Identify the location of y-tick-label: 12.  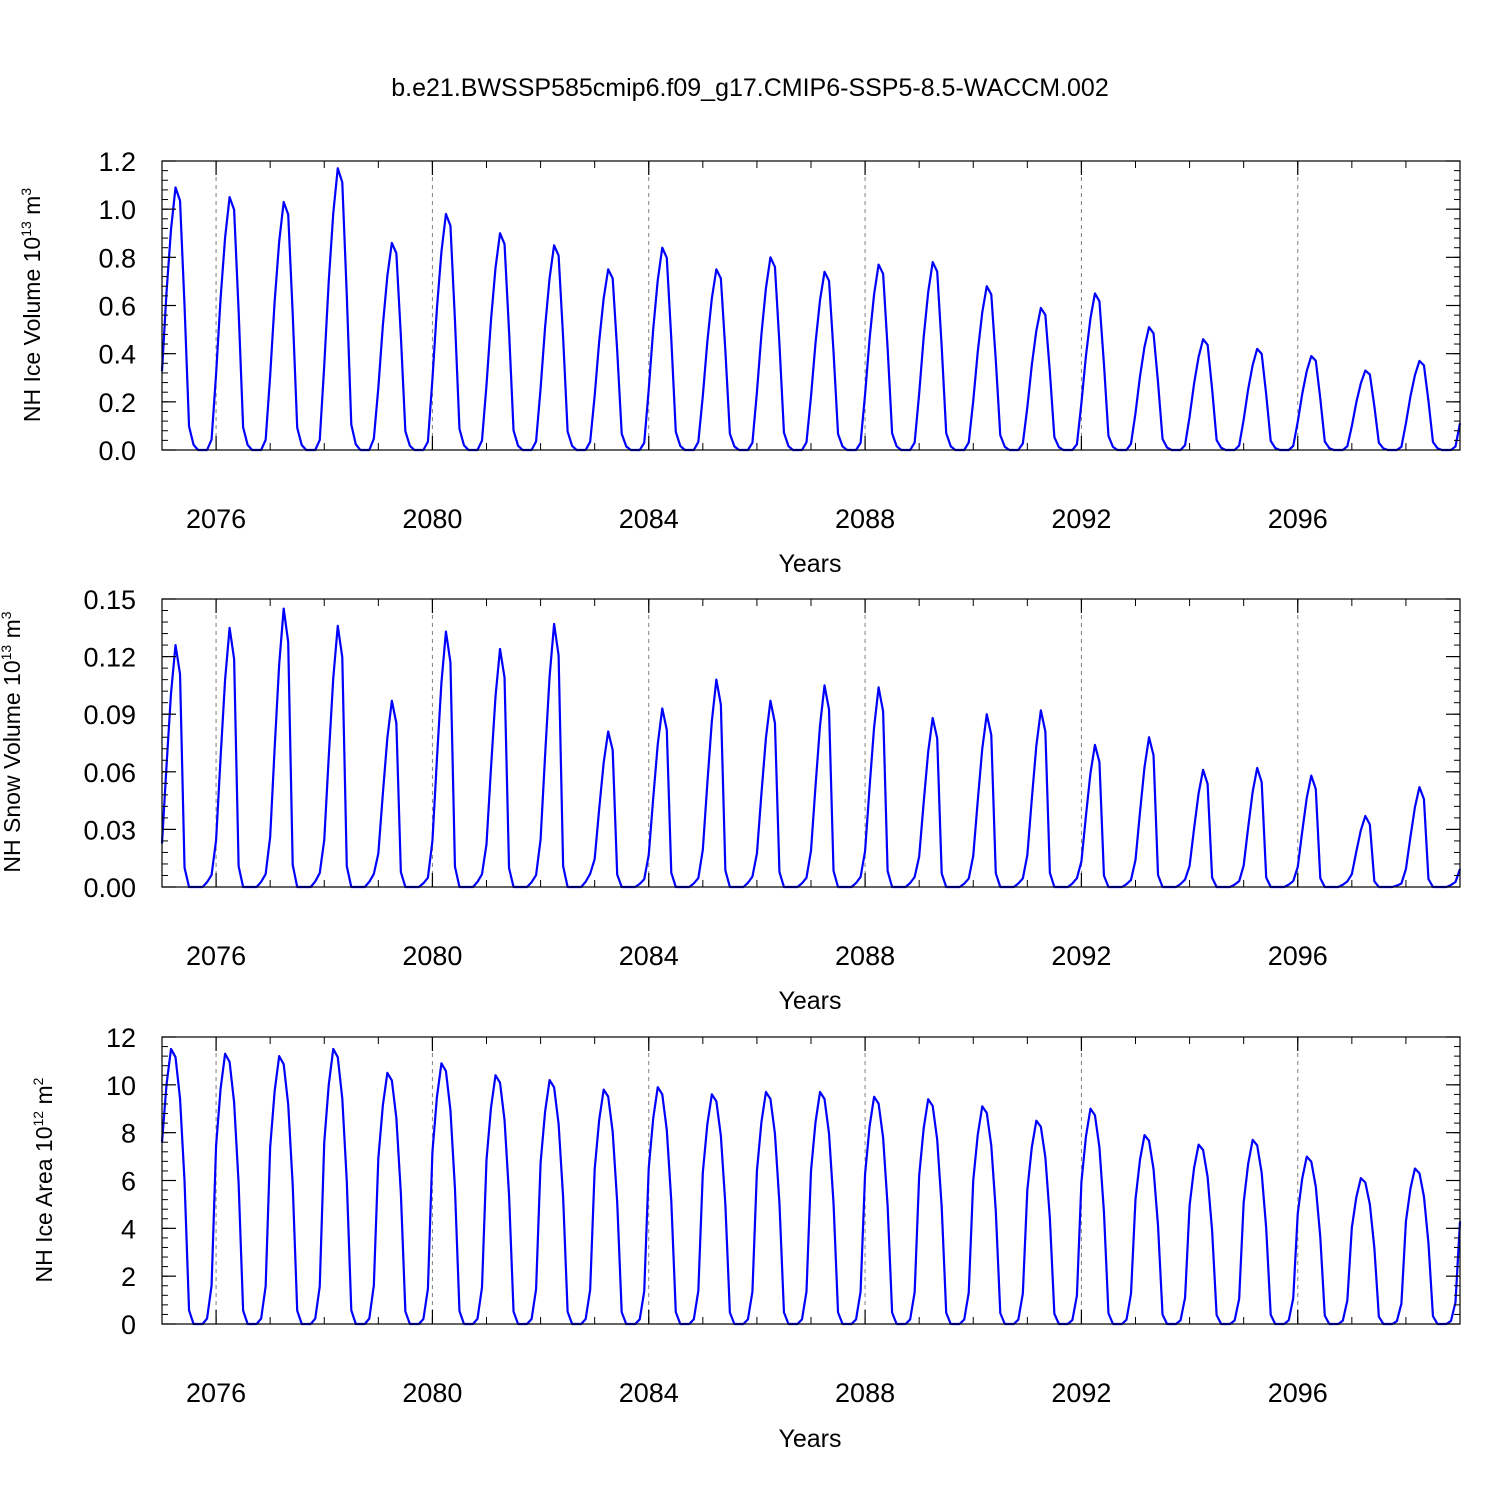
(121, 1038).